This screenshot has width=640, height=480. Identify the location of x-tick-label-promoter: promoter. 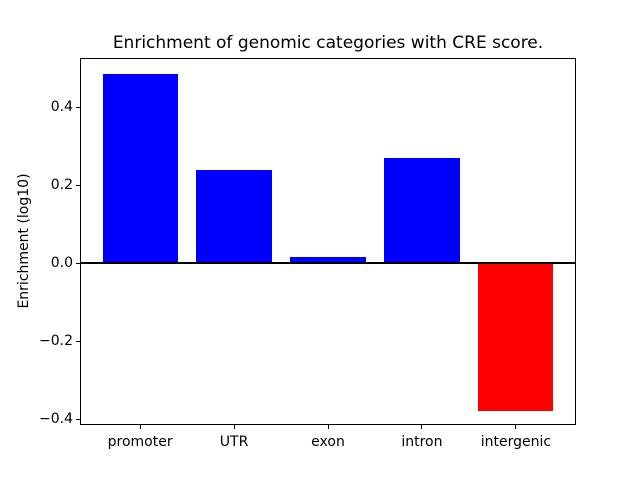
(140, 442).